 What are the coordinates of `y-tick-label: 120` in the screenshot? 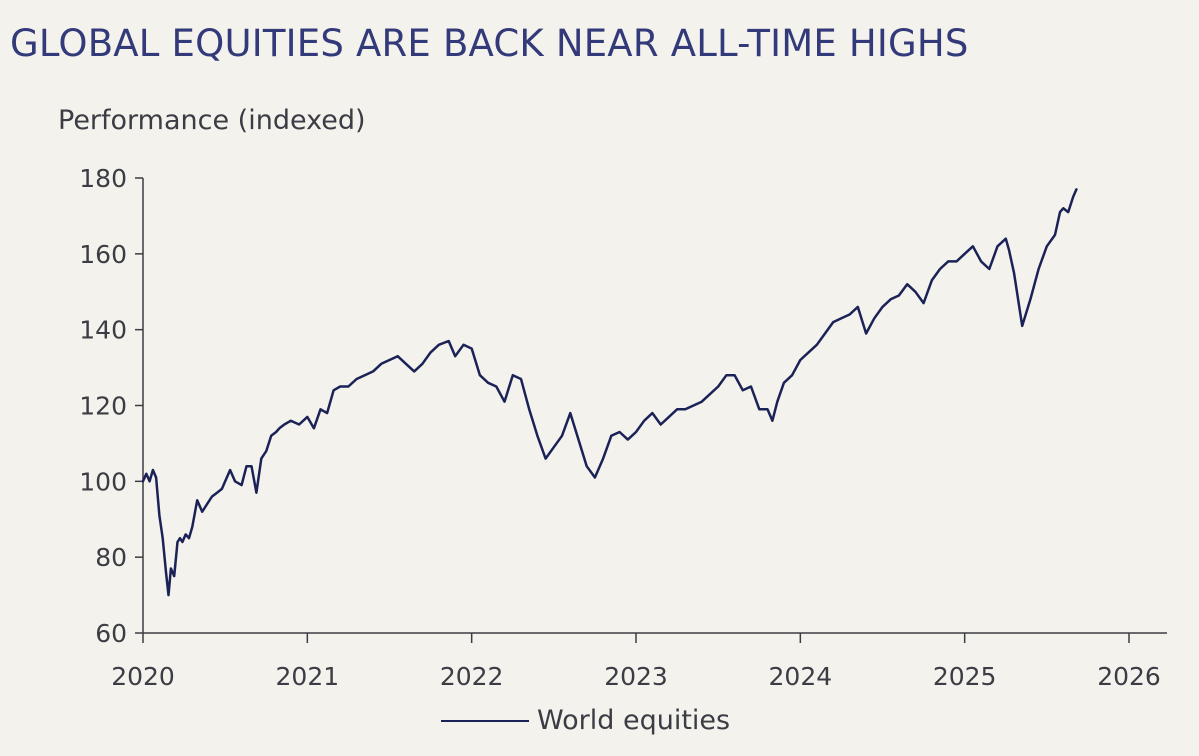 It's located at (103, 406).